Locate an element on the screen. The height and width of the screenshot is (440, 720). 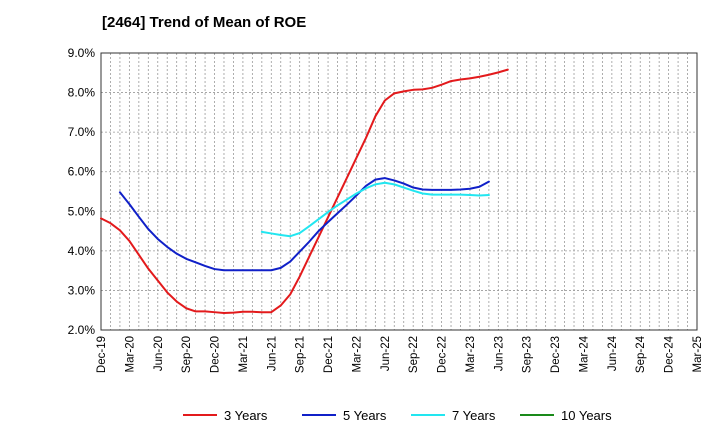
series-line-5-years is located at coordinates (304, 224).